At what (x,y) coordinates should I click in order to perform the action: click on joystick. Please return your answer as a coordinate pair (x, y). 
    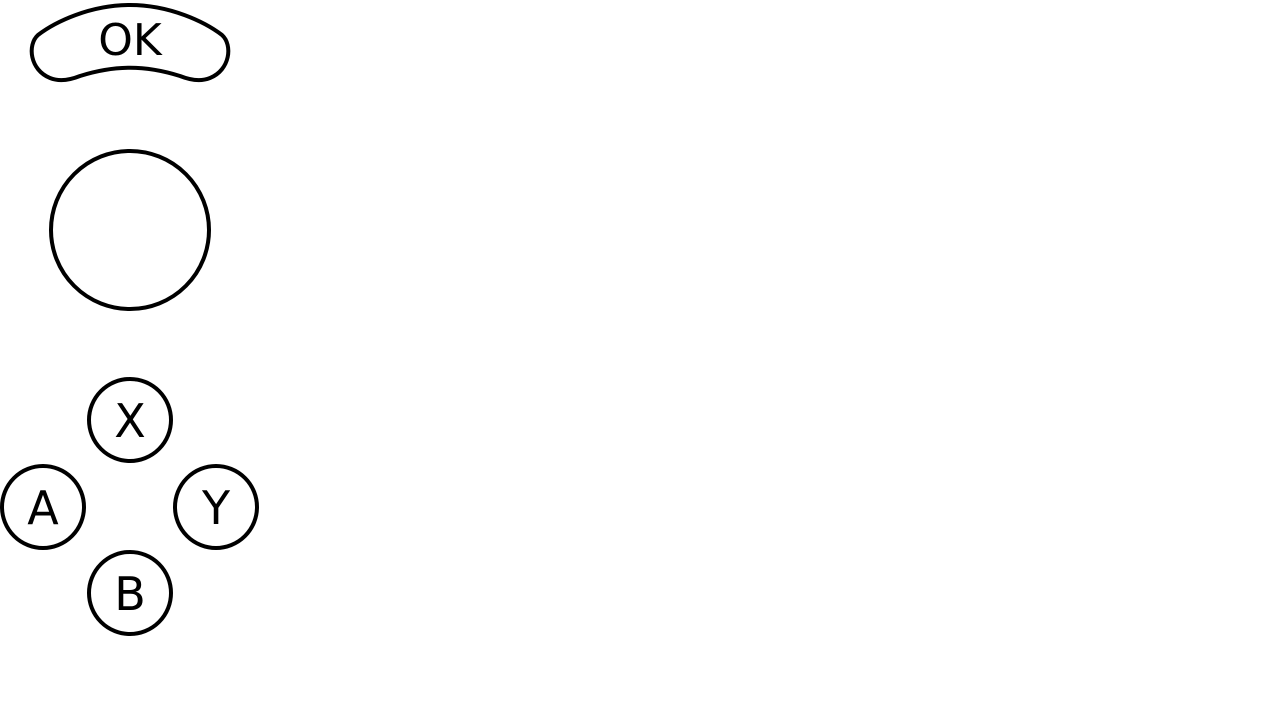
    Looking at the image, I should click on (130, 230).